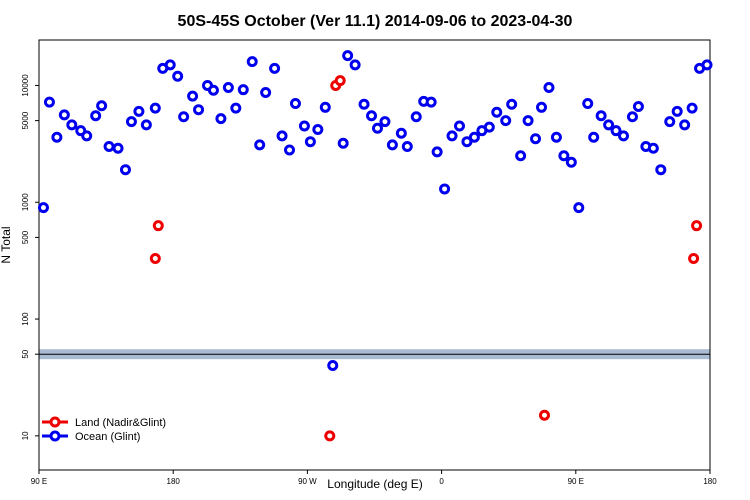  Describe the element at coordinates (25, 353) in the screenshot. I see `y-tick-label: 50` at that location.